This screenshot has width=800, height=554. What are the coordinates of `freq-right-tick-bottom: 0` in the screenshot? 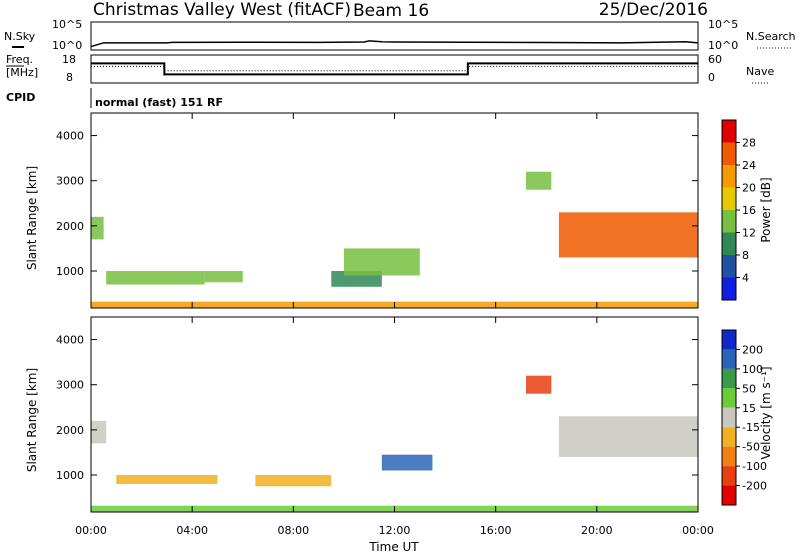 It's located at (711, 77).